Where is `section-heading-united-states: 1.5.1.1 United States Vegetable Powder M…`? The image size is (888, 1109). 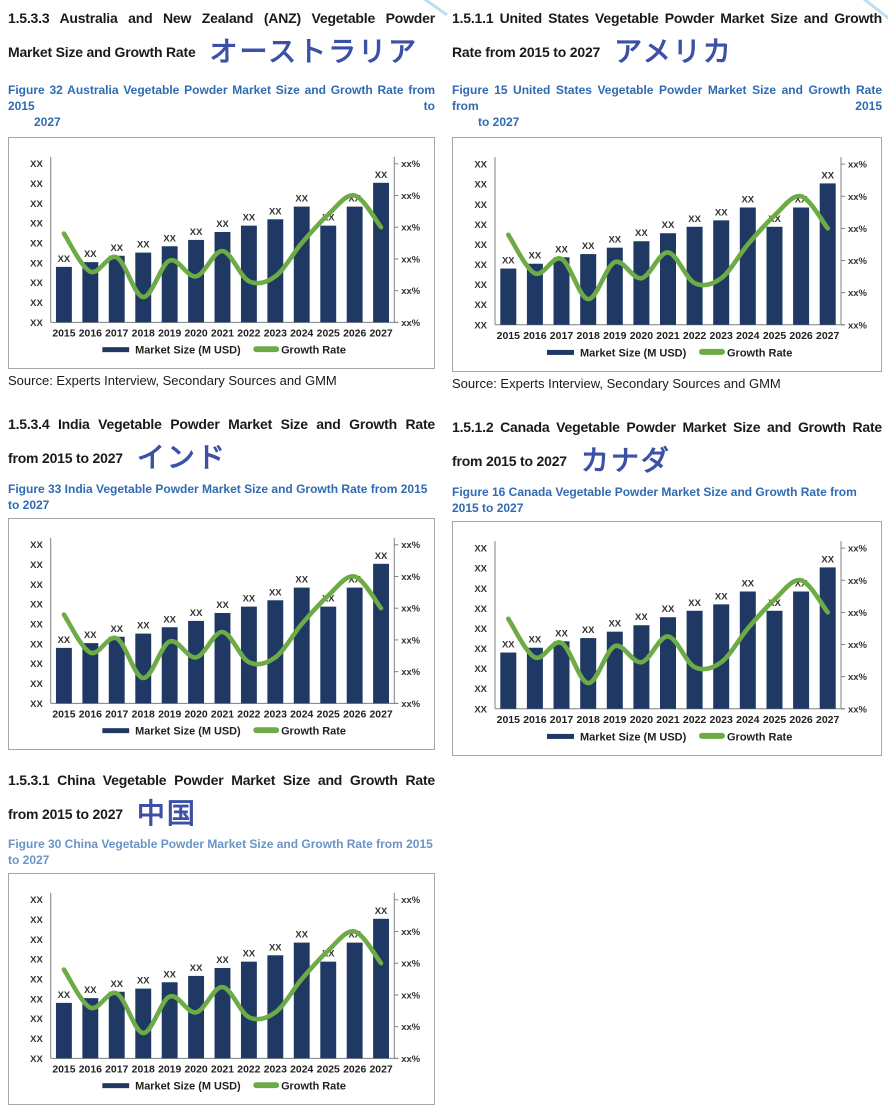
section-heading-united-states: 1.5.1.1 United States Vegetable Powder M… is located at coordinates (667, 36).